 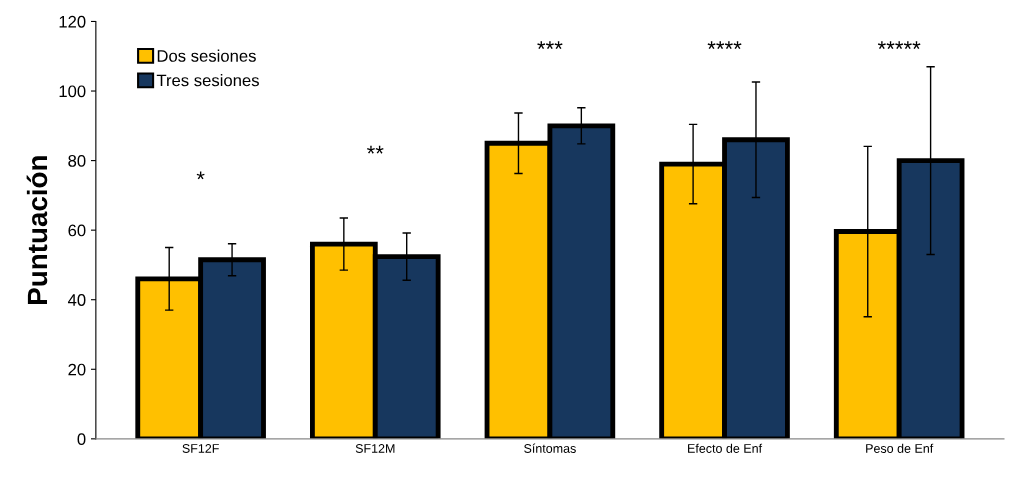 I want to click on legend-label: Dos sesiones, so click(x=206, y=55).